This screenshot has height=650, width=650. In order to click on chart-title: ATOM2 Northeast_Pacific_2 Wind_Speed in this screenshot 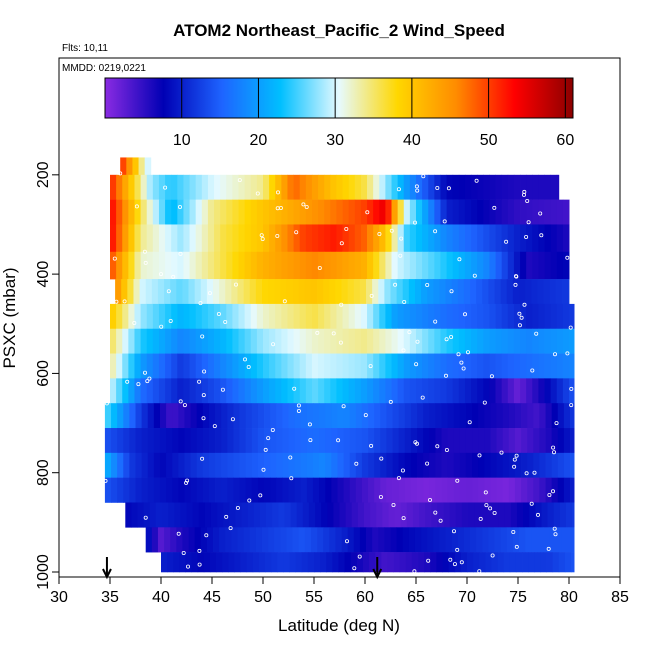, I will do `click(339, 30)`.